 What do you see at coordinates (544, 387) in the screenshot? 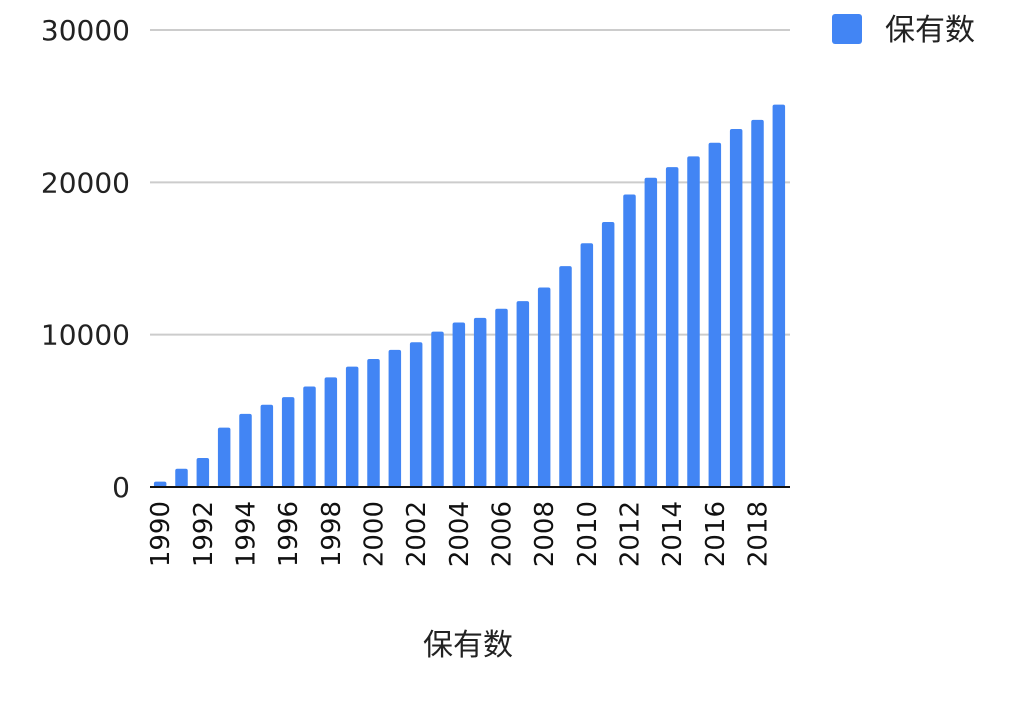
I see `bar-2008` at bounding box center [544, 387].